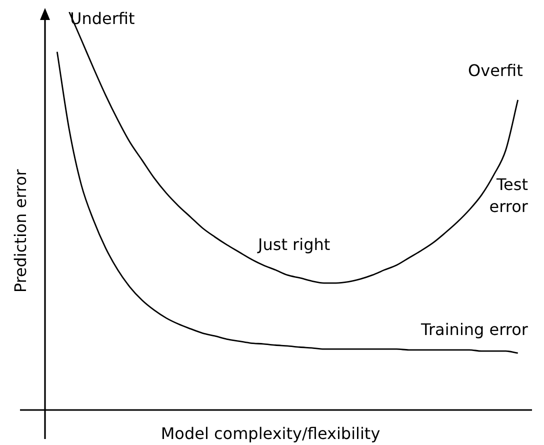 This screenshot has width=544, height=445. I want to click on series-label: Test error, so click(508, 195).